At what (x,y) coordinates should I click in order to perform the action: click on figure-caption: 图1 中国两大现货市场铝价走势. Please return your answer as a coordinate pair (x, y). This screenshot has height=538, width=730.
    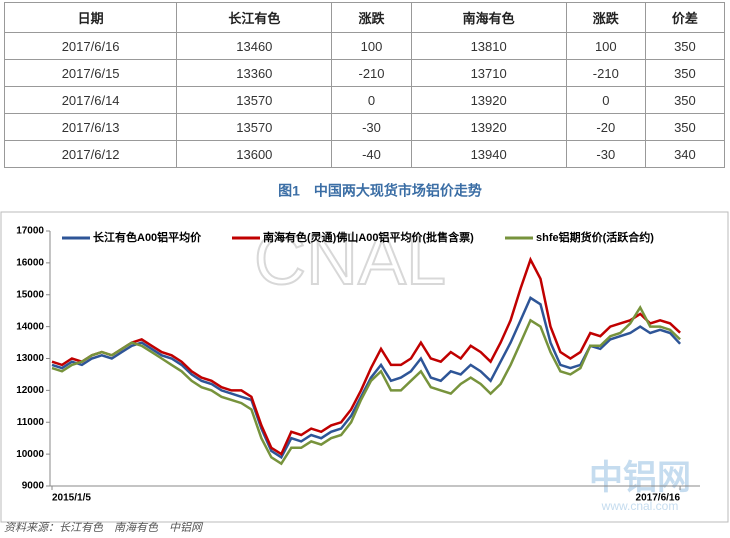
    Looking at the image, I should click on (380, 191).